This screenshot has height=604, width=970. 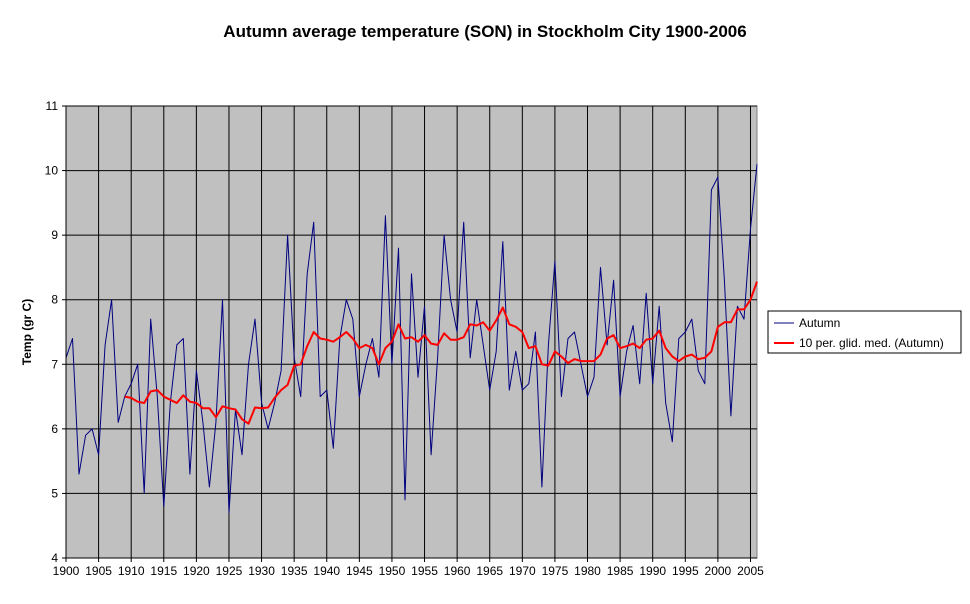 I want to click on x-tick-label: 1970, so click(x=522, y=571).